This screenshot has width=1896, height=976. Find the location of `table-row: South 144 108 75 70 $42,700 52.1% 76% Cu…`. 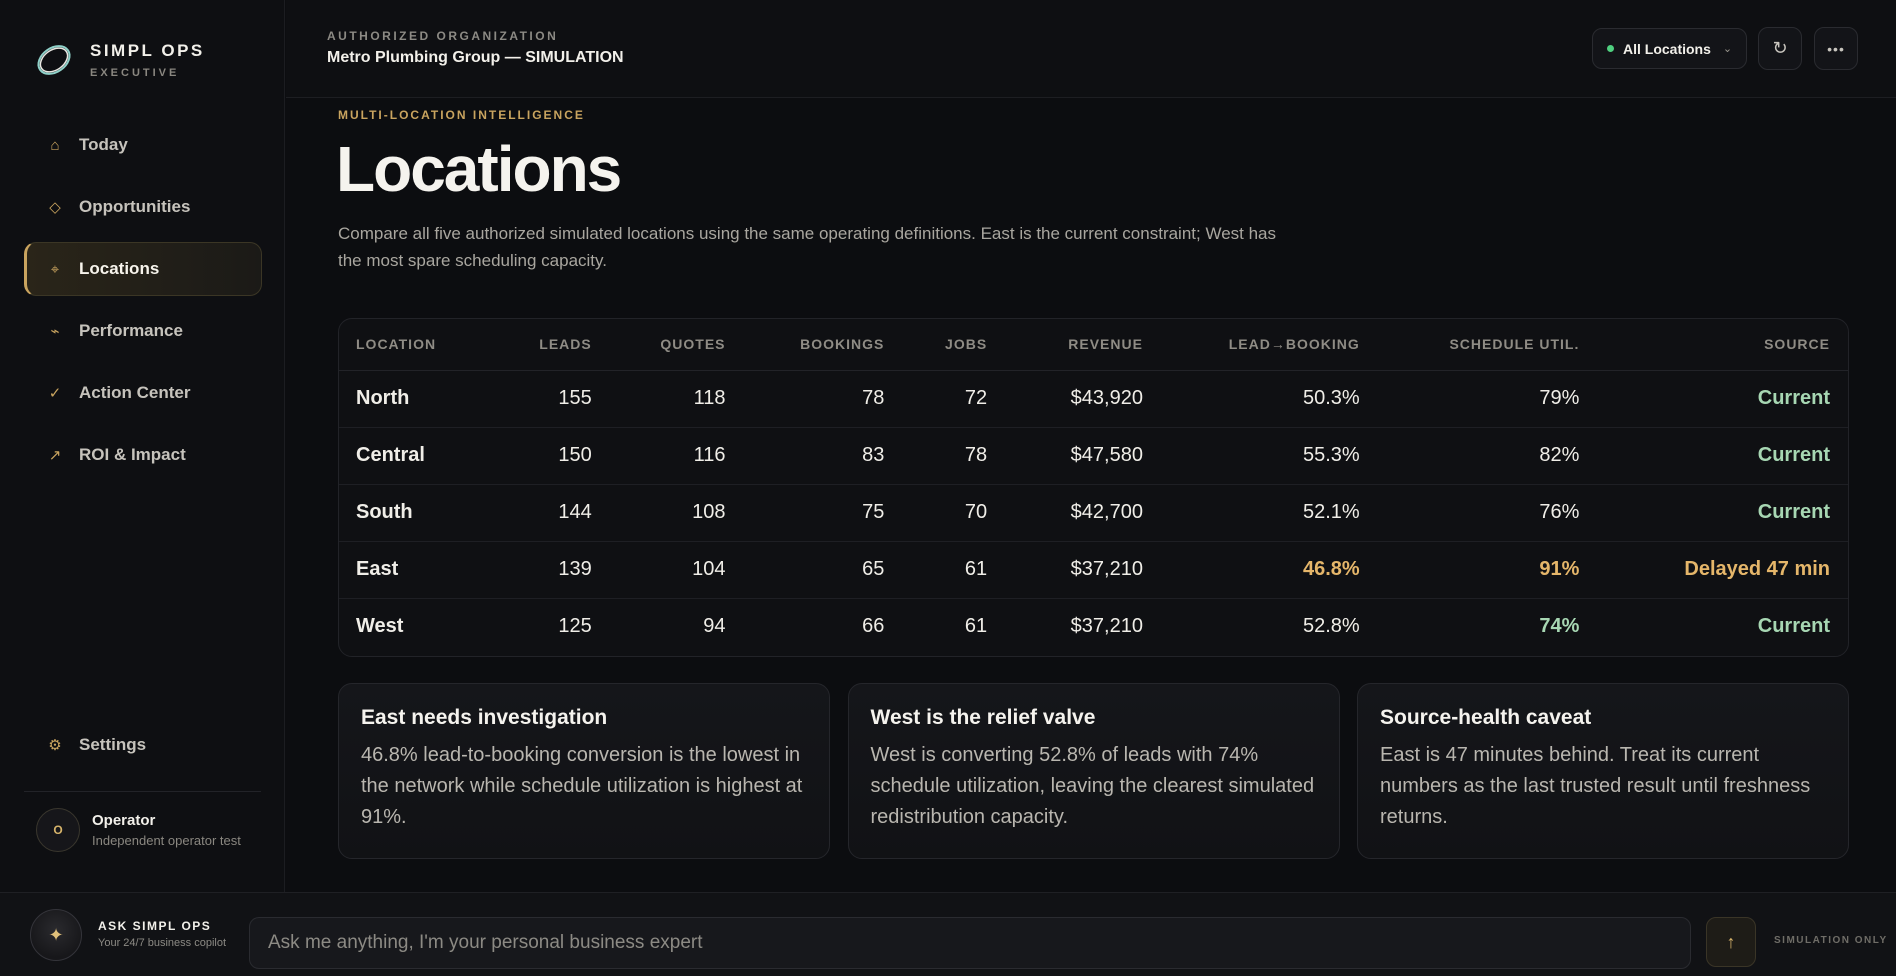

table-row: South 144 108 75 70 $42,700 52.1% 76% Cu… is located at coordinates (1093, 513).